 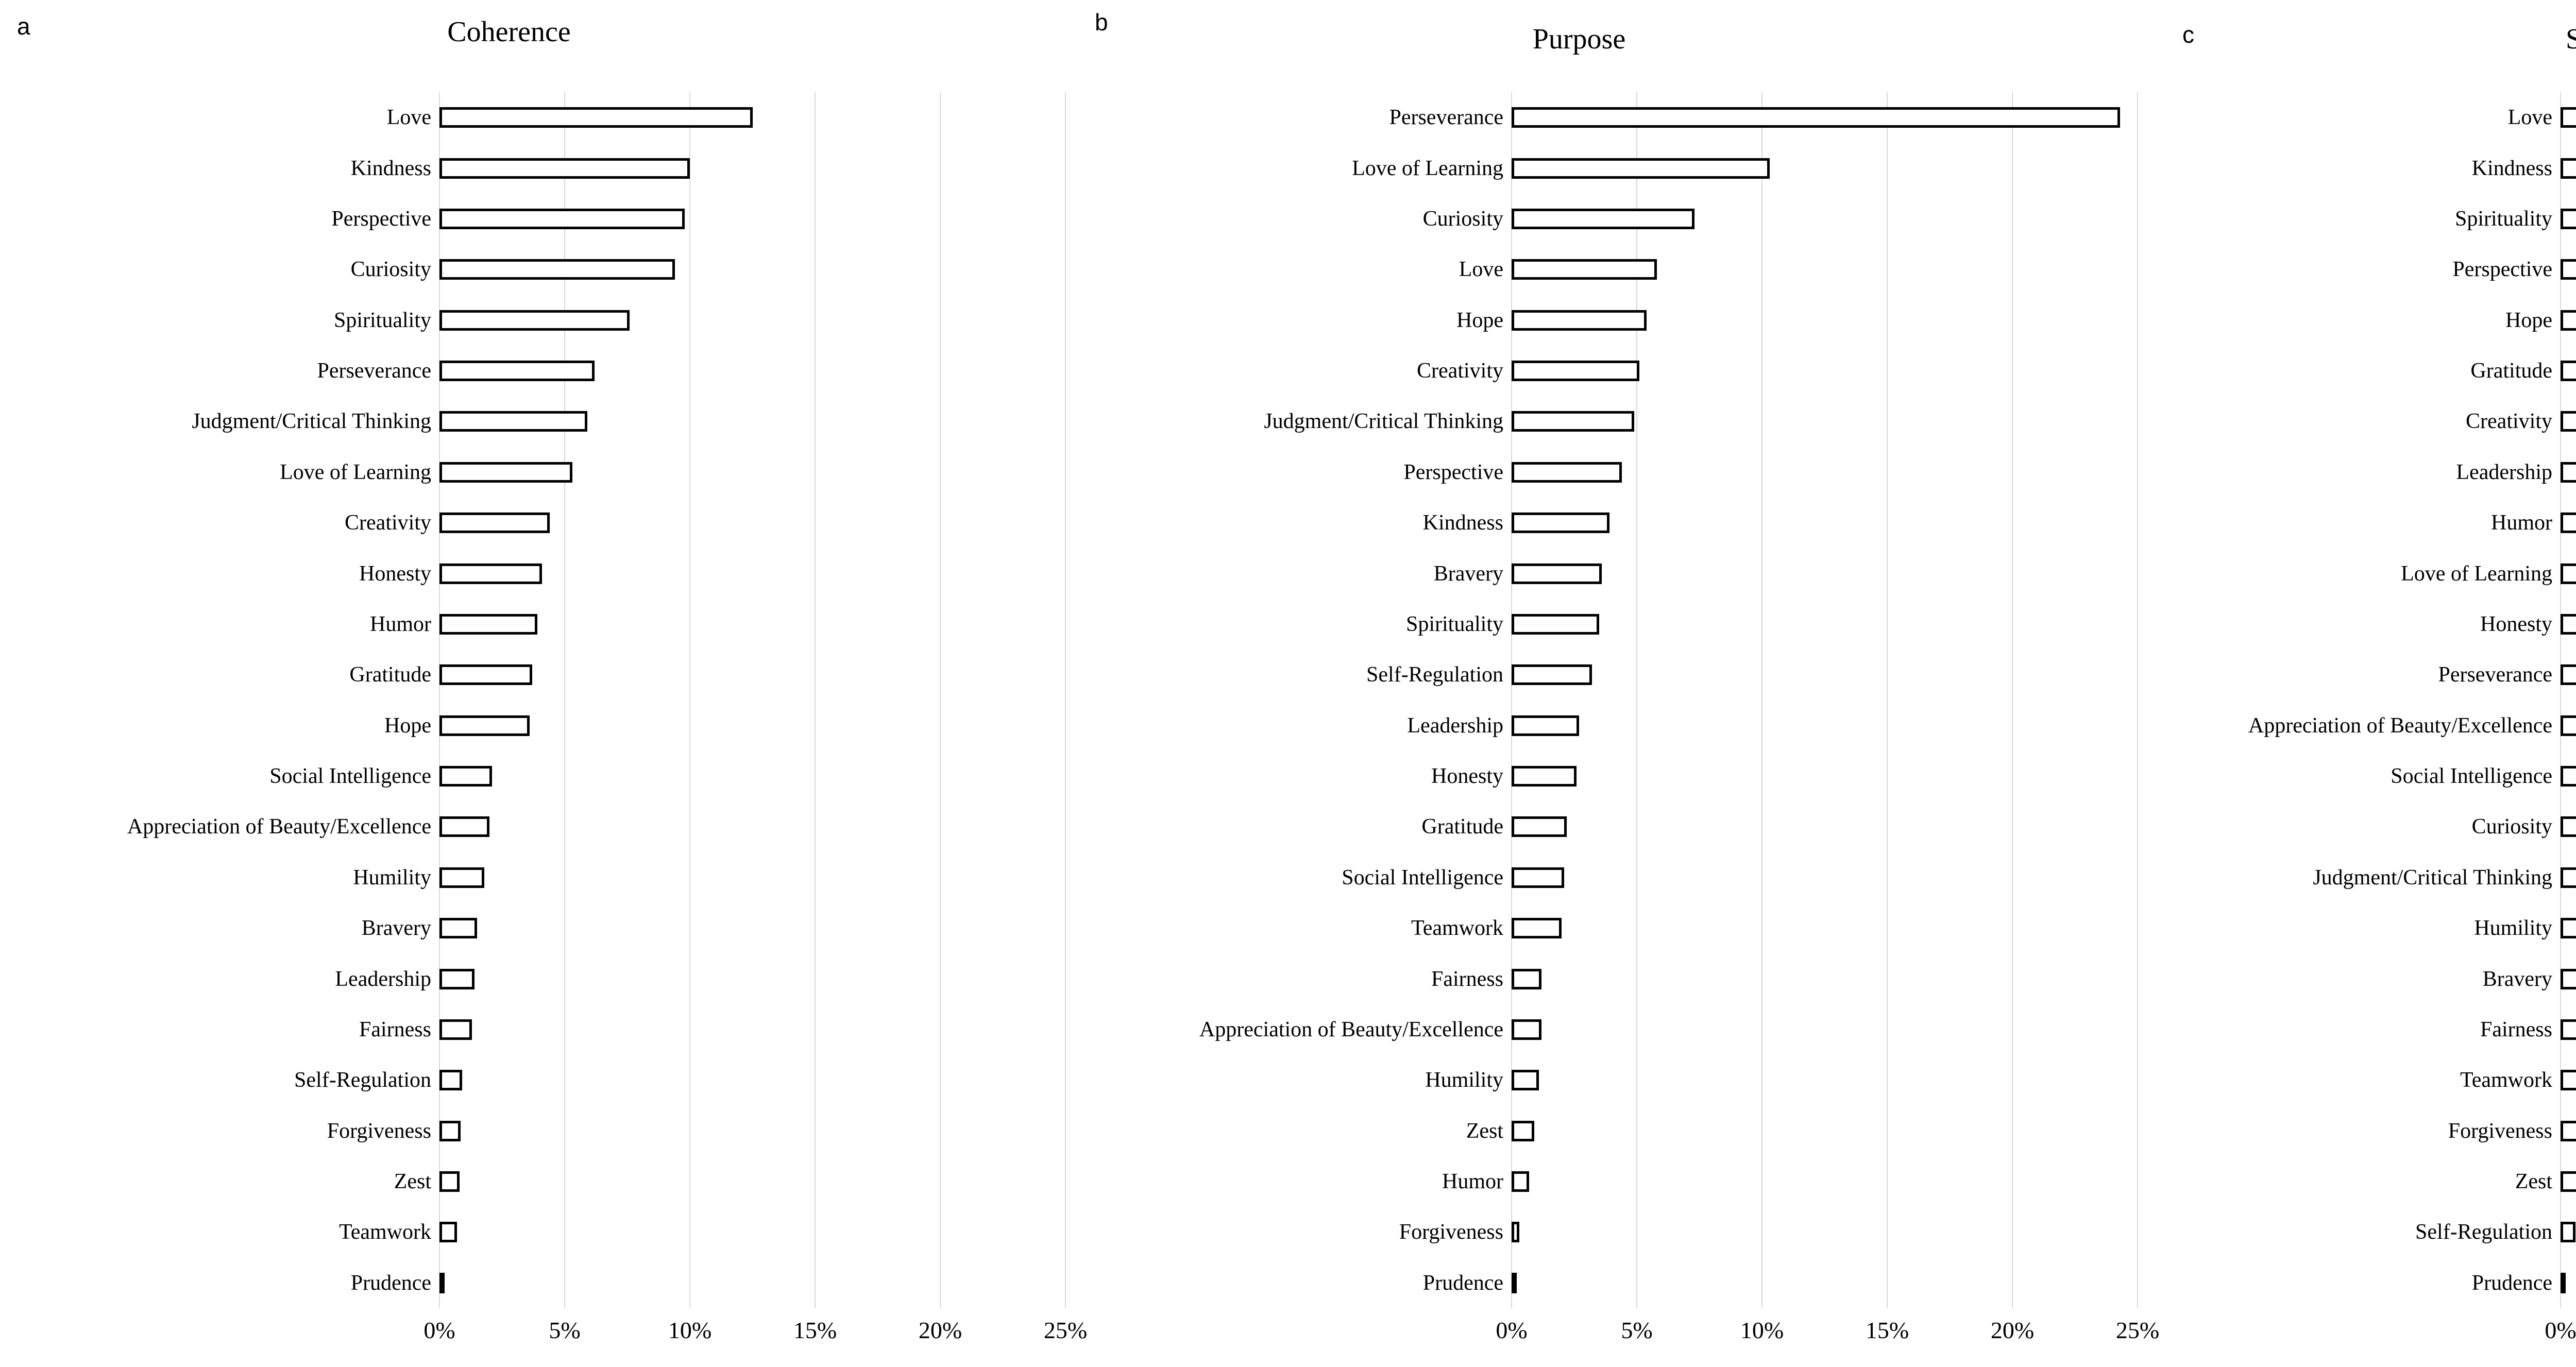 What do you see at coordinates (485, 675) in the screenshot?
I see `bar-gratitude` at bounding box center [485, 675].